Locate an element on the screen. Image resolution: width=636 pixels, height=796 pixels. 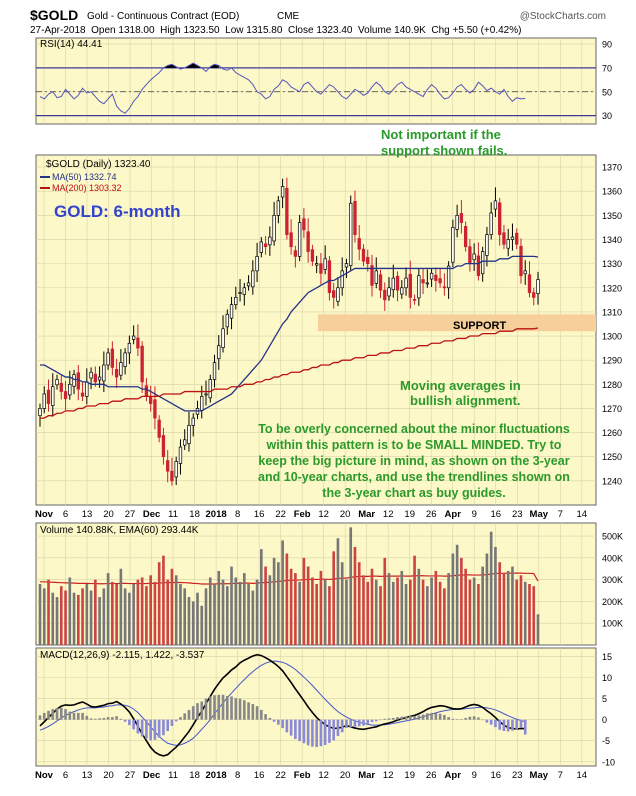
macd-panel is located at coordinates (316, 707).